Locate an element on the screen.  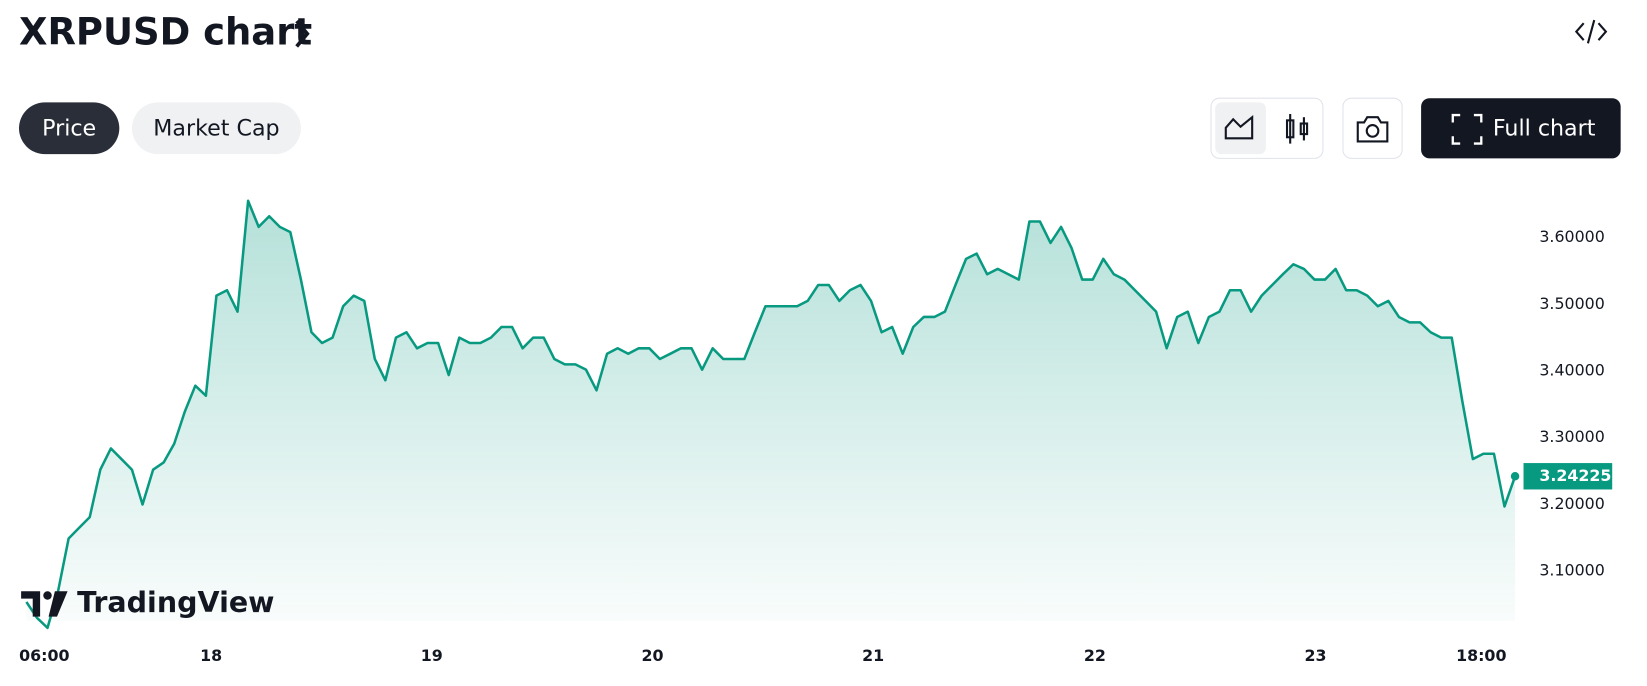
x-tick-label: 06:00 is located at coordinates (44, 655).